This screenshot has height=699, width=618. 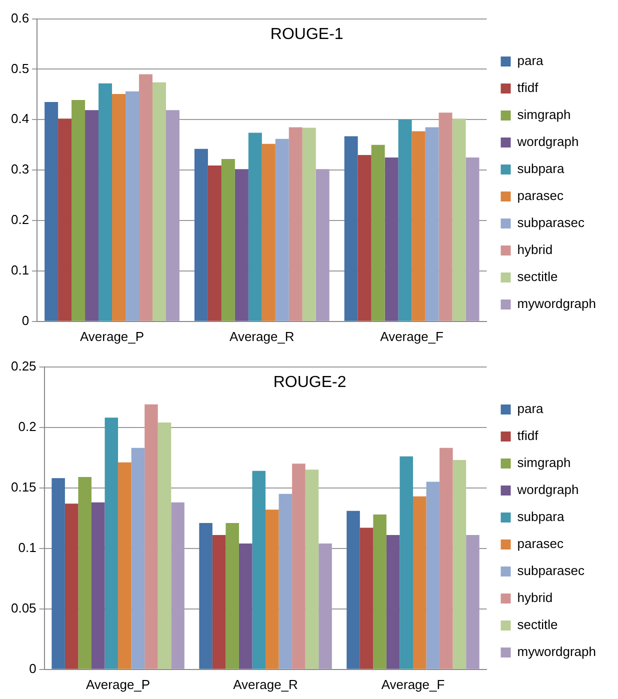 I want to click on chart-title: ROUGE-1, so click(x=307, y=35).